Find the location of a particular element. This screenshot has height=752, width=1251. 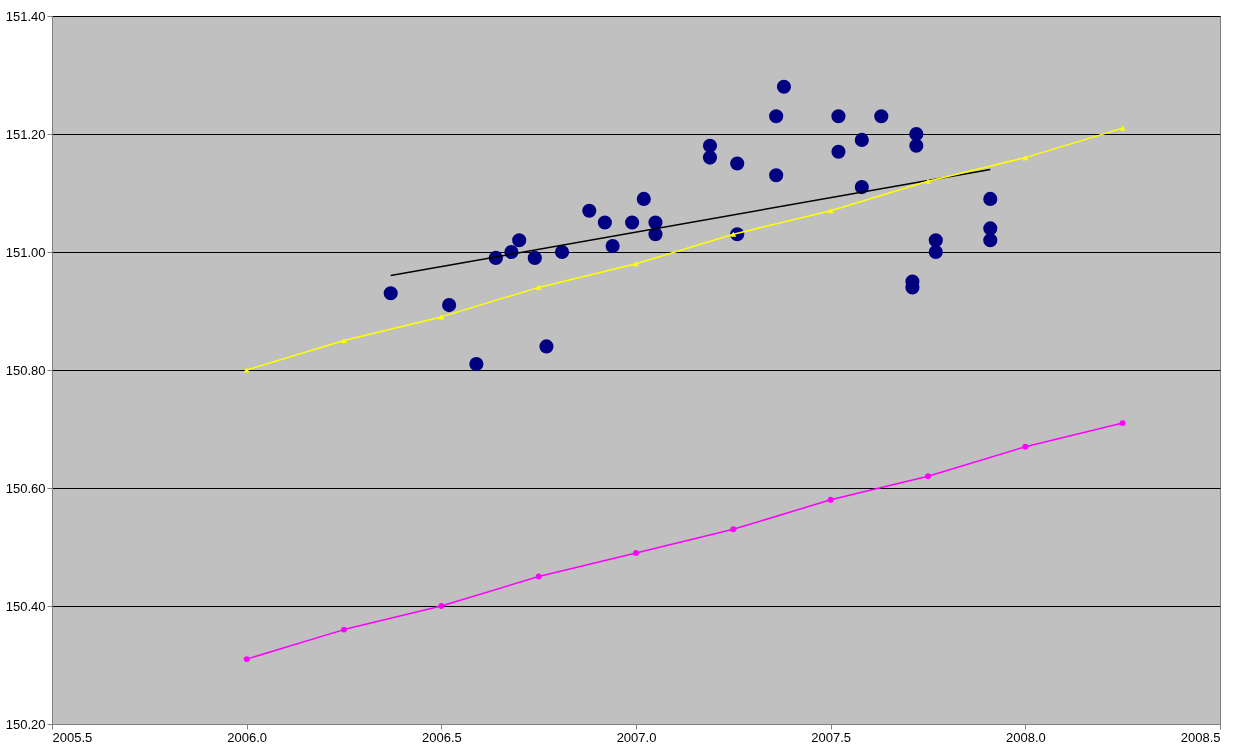

y-tick-label: 150.80 is located at coordinates (25, 370).